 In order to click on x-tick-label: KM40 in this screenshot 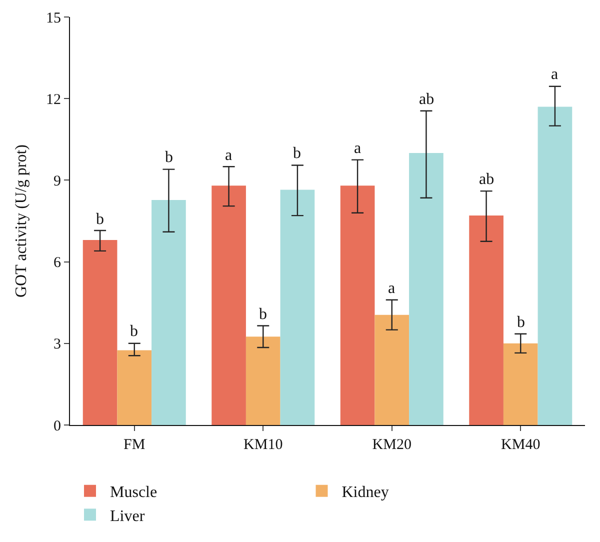, I will do `click(520, 445)`.